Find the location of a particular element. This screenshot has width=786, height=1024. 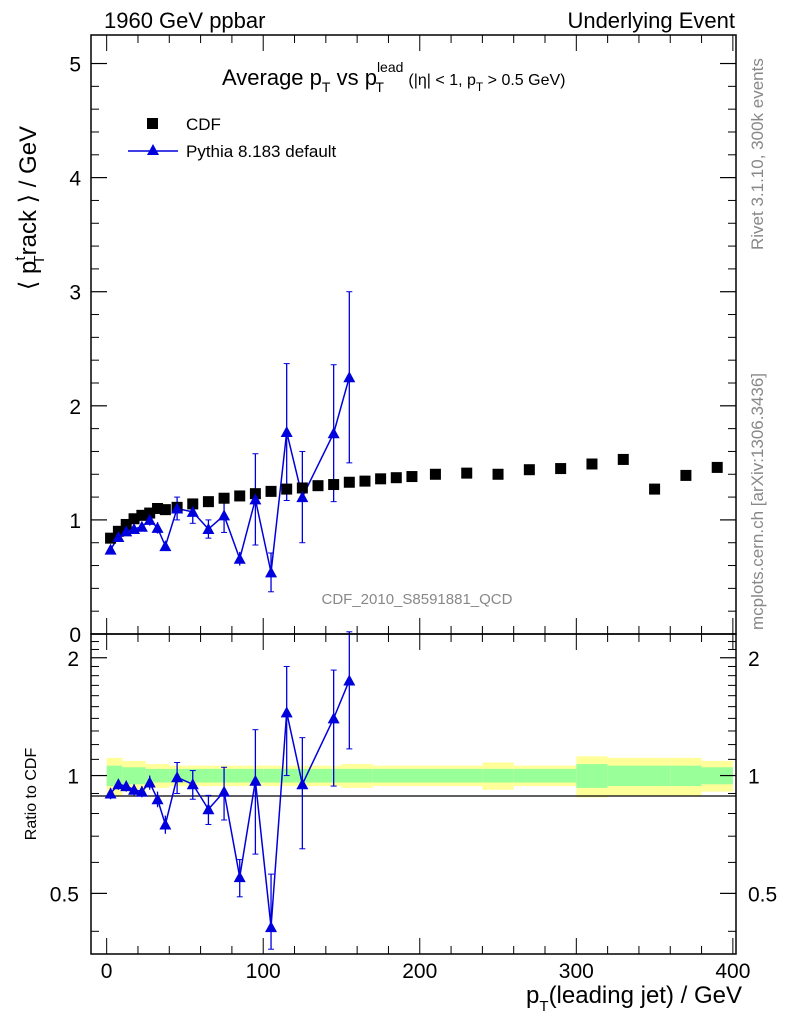

ratio-y-tick-label: 1 is located at coordinates (73, 777).